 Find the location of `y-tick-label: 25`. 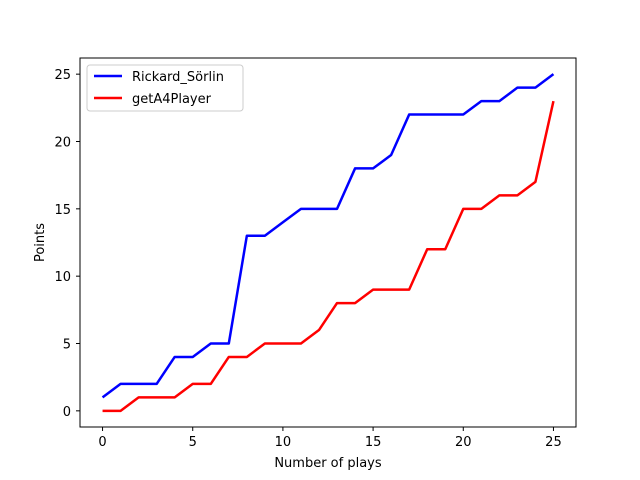

y-tick-label: 25 is located at coordinates (62, 75).